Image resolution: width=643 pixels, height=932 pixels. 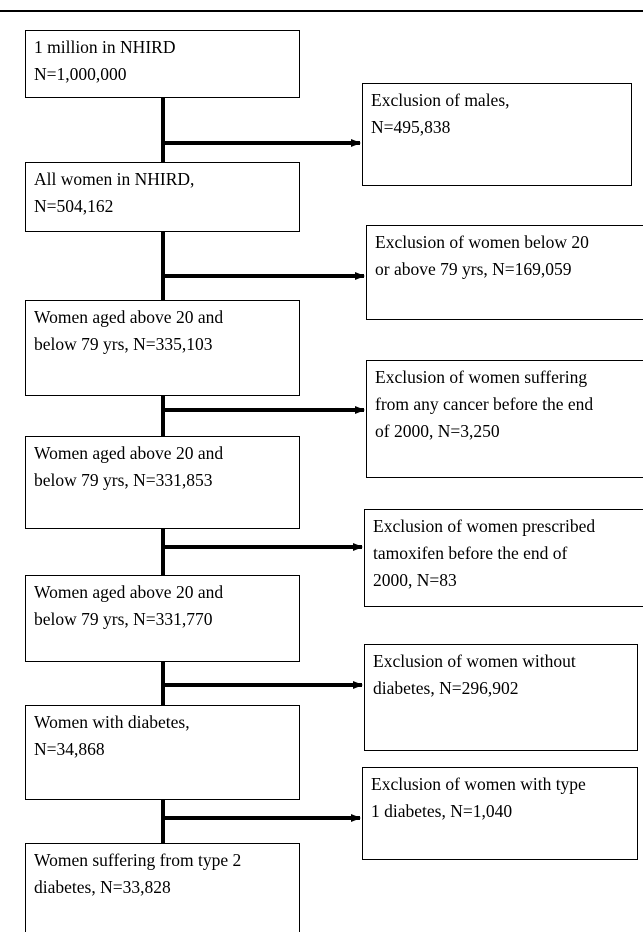 I want to click on top-rule, so click(x=321, y=11).